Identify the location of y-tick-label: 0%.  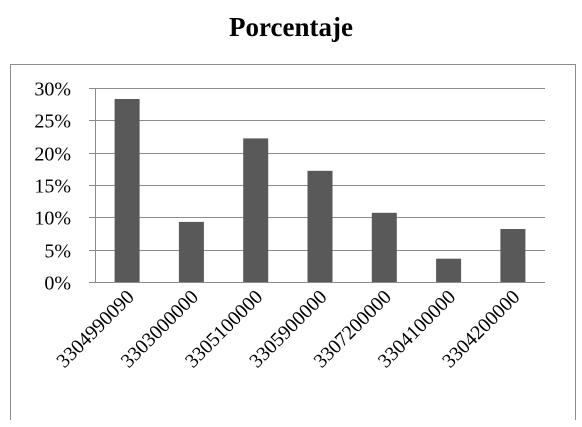
(57, 284).